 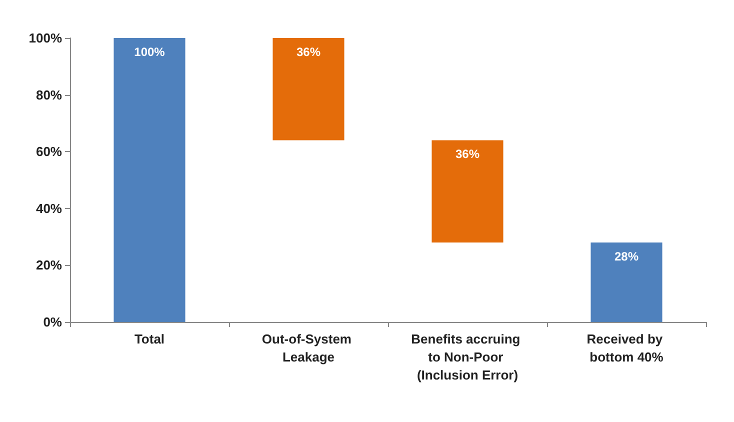 I want to click on y-tick-label: 0%, so click(x=52, y=322).